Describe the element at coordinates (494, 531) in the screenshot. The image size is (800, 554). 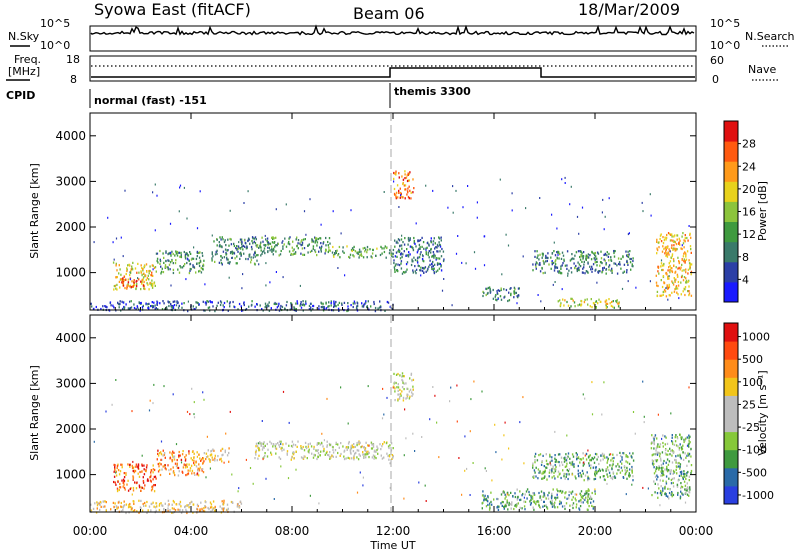
I see `x-tick-label: 16:00` at that location.